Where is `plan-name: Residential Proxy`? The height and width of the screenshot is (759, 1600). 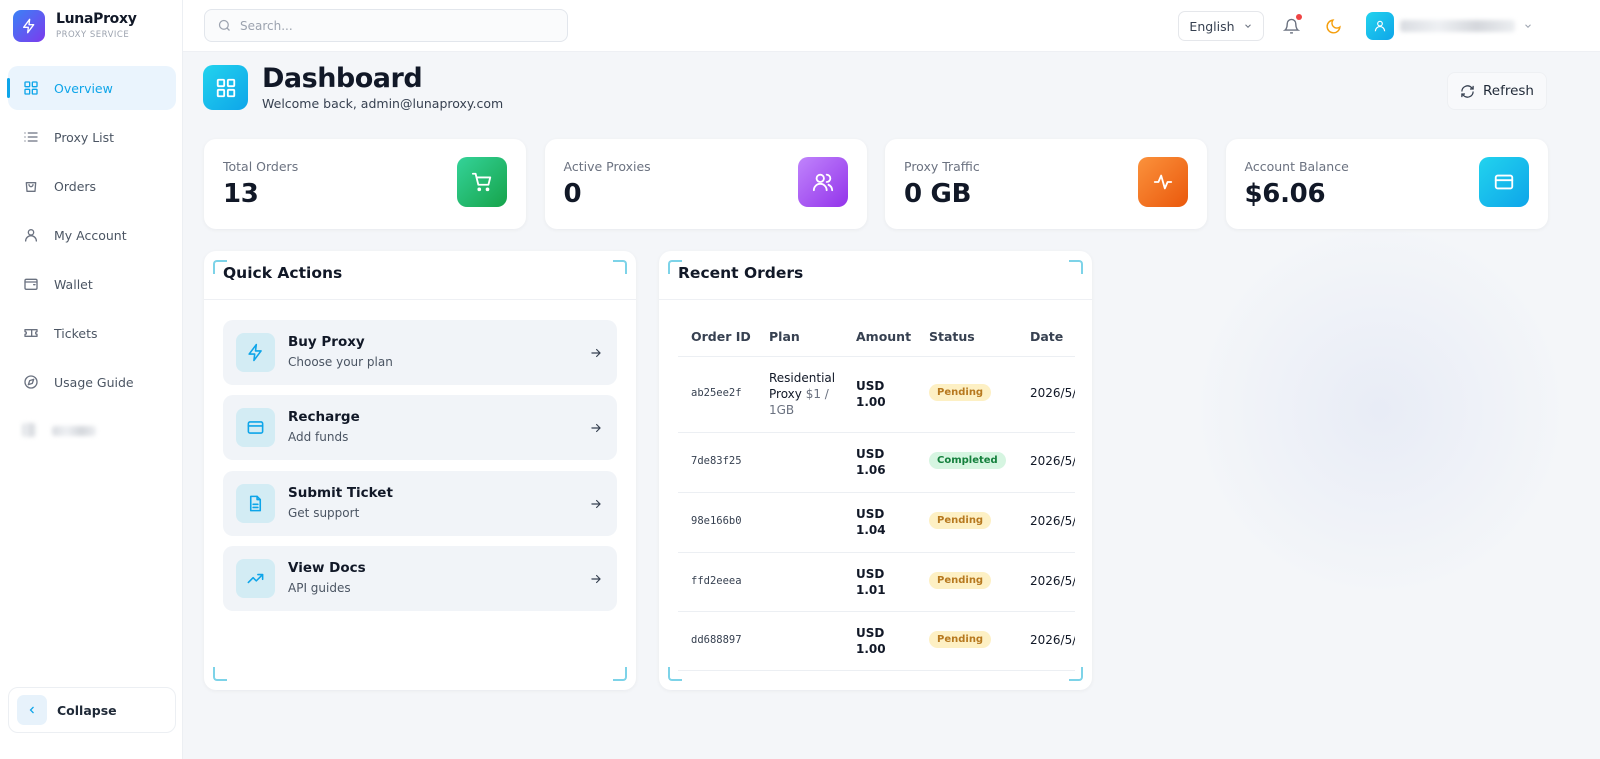 plan-name: Residential Proxy is located at coordinates (802, 386).